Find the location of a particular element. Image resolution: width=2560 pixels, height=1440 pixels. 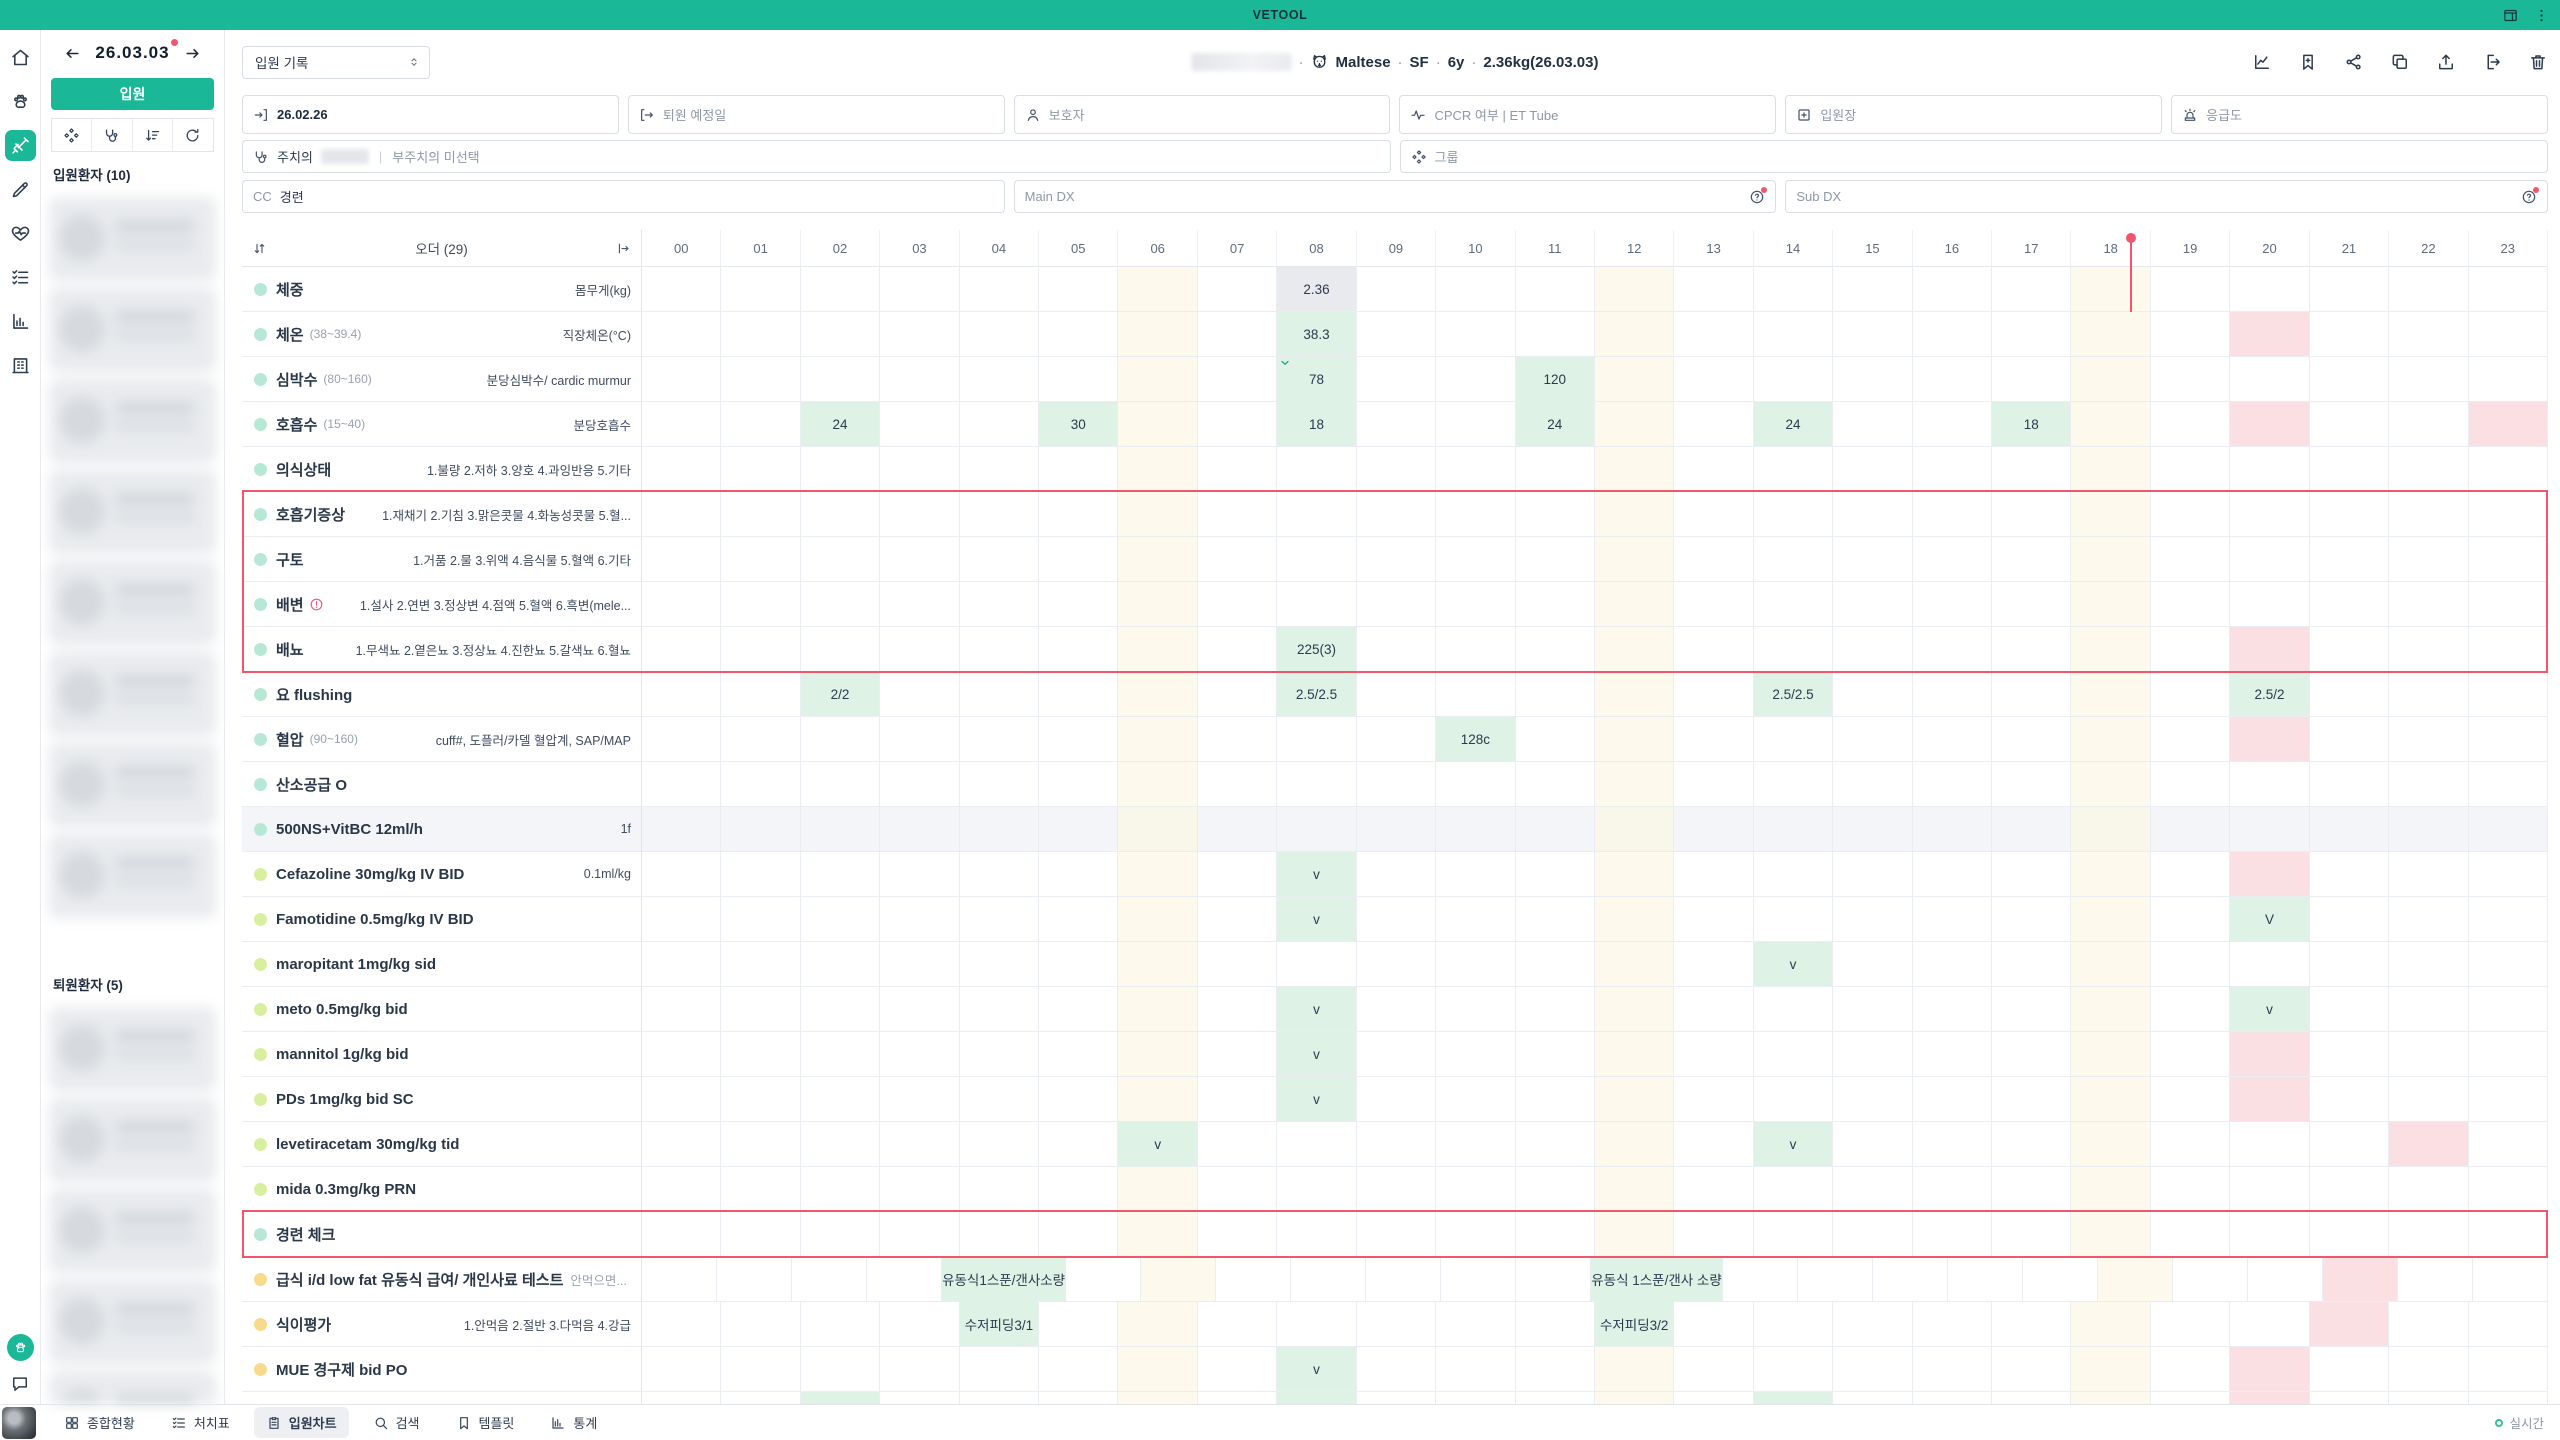

order-column-header: 오더 (29) is located at coordinates (442, 248).